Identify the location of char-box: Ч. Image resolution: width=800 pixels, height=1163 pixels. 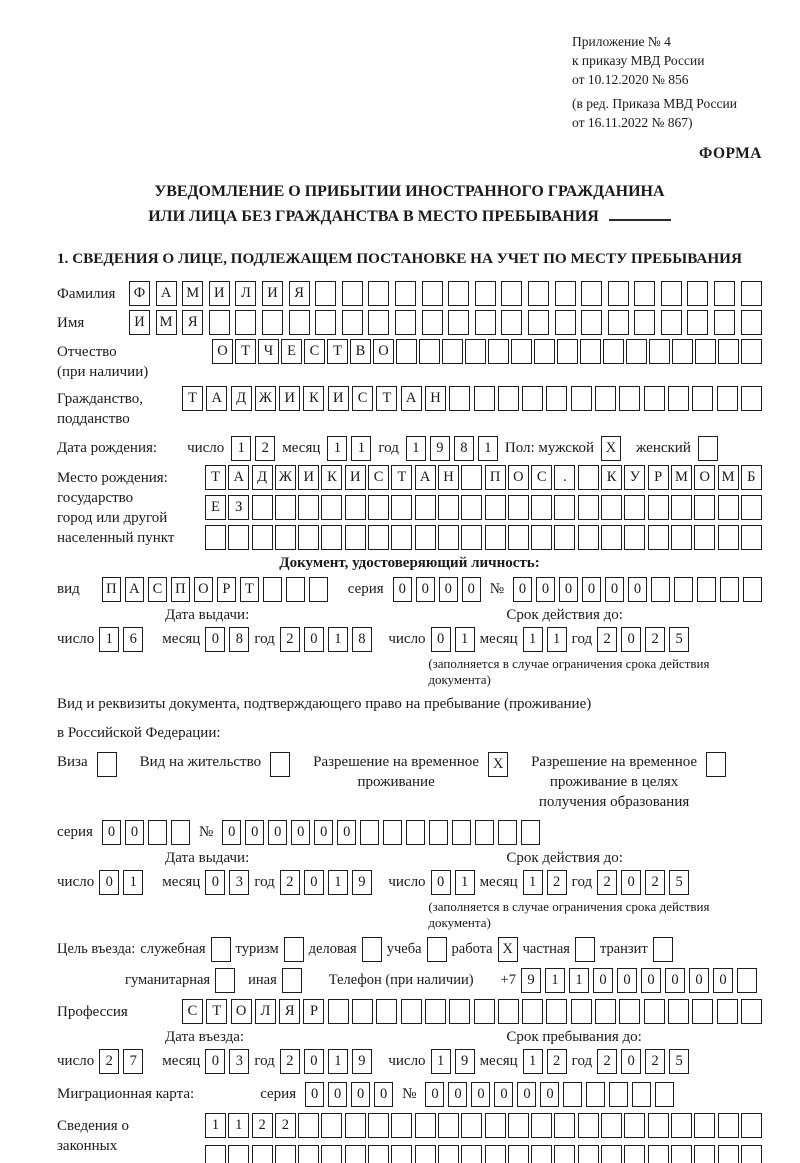
(268, 351).